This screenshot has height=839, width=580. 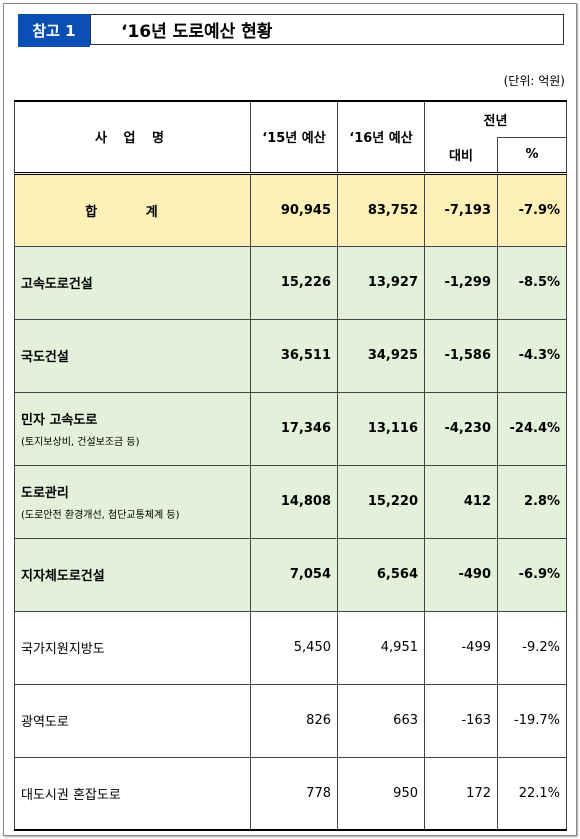 I want to click on value-cell: 17,346, so click(x=294, y=428).